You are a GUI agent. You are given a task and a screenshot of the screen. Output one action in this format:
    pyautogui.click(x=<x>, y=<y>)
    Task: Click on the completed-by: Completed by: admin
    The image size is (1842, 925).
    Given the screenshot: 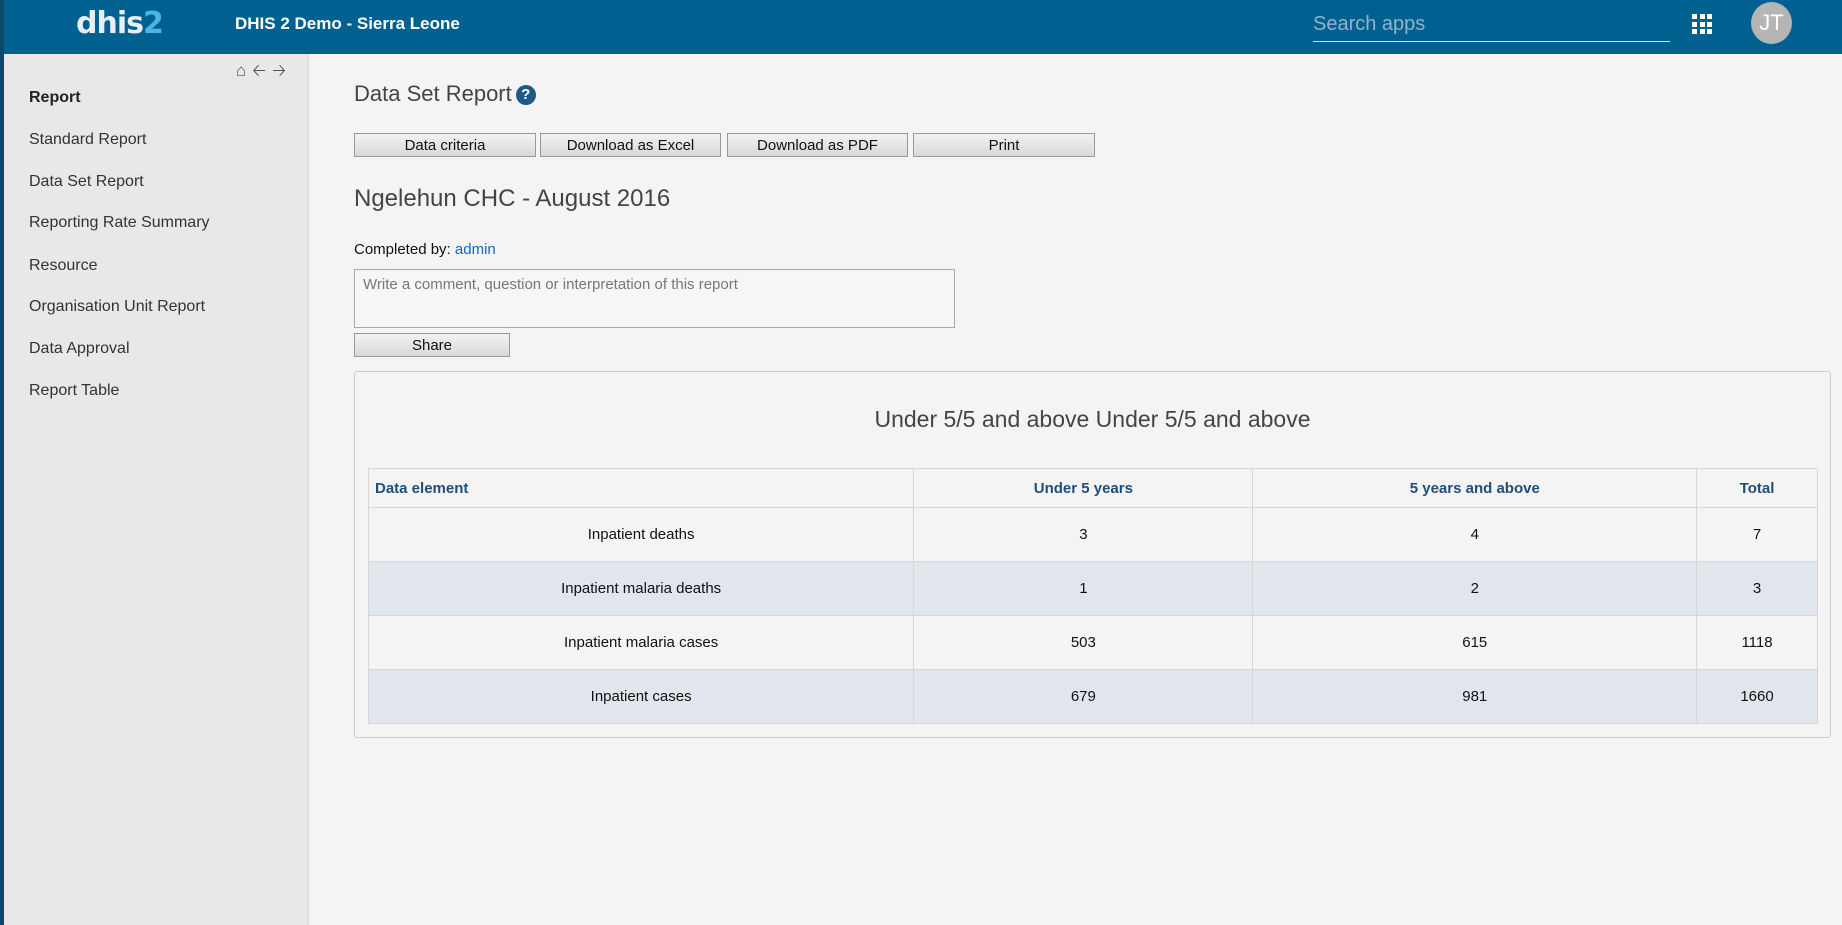 What is the action you would take?
    pyautogui.click(x=425, y=249)
    